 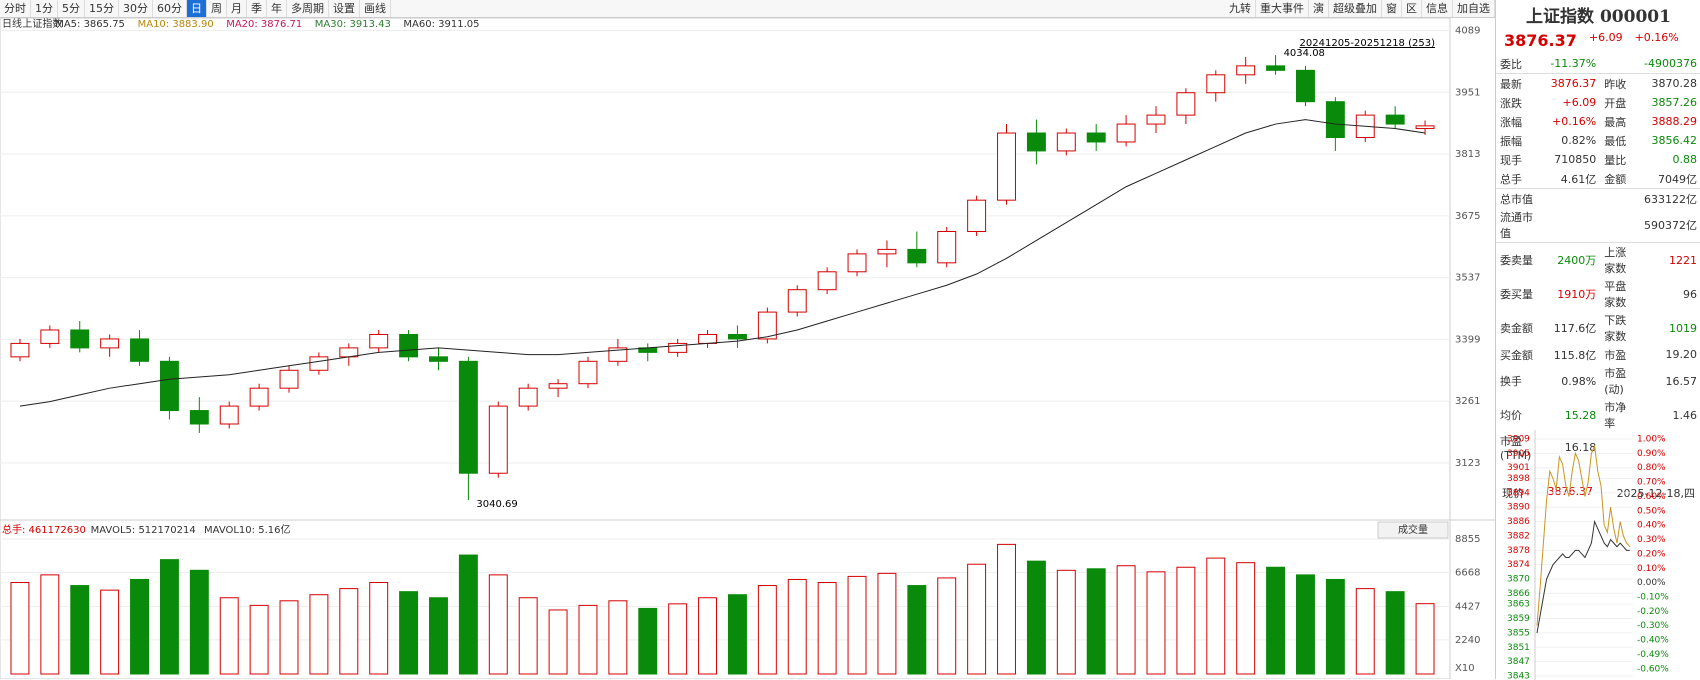 What do you see at coordinates (1620, 121) in the screenshot?
I see `quote-cell: 最高` at bounding box center [1620, 121].